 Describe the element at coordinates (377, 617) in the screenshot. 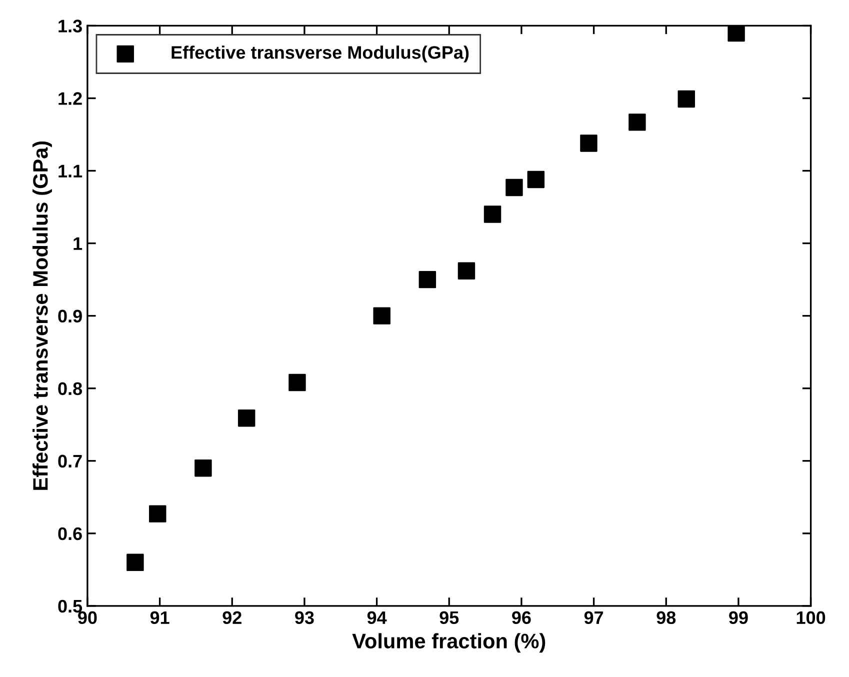

I see `x-tick-label: 94` at that location.